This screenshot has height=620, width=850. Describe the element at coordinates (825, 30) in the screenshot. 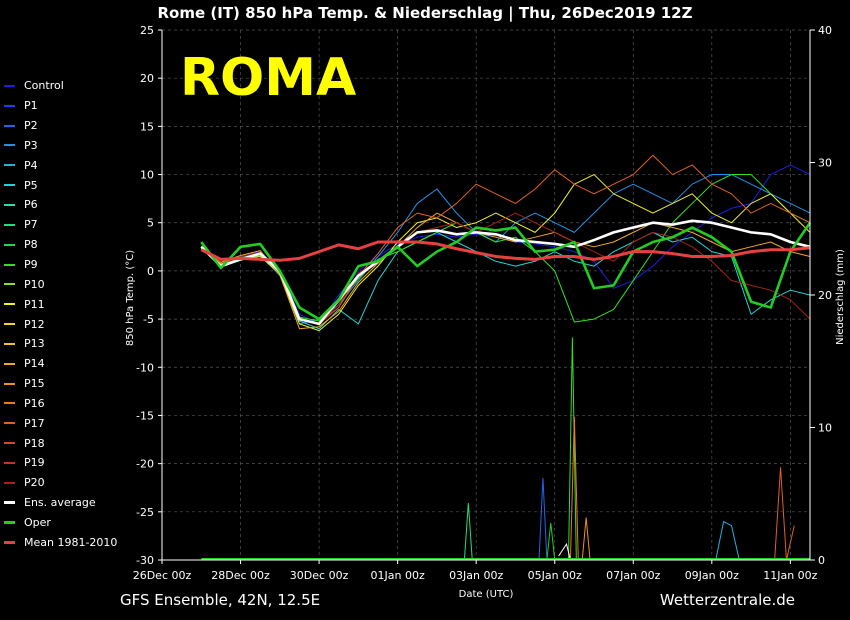

I see `y2-tick-label: 40` at that location.